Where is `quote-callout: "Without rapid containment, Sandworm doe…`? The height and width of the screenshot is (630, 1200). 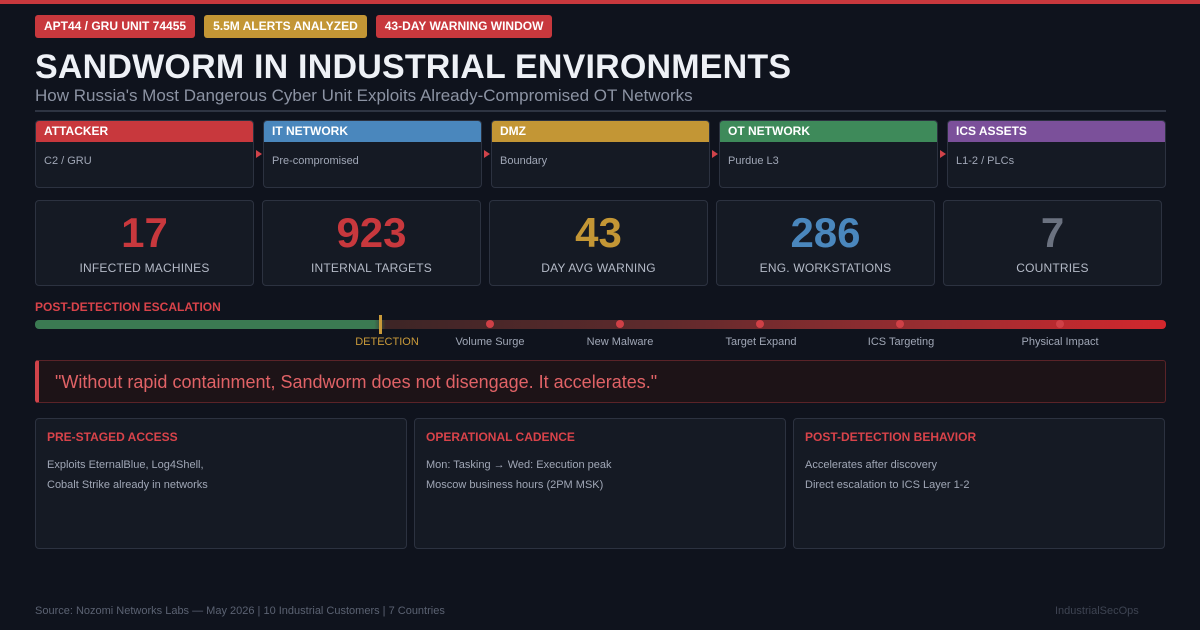 quote-callout: "Without rapid containment, Sandworm doe… is located at coordinates (600, 381).